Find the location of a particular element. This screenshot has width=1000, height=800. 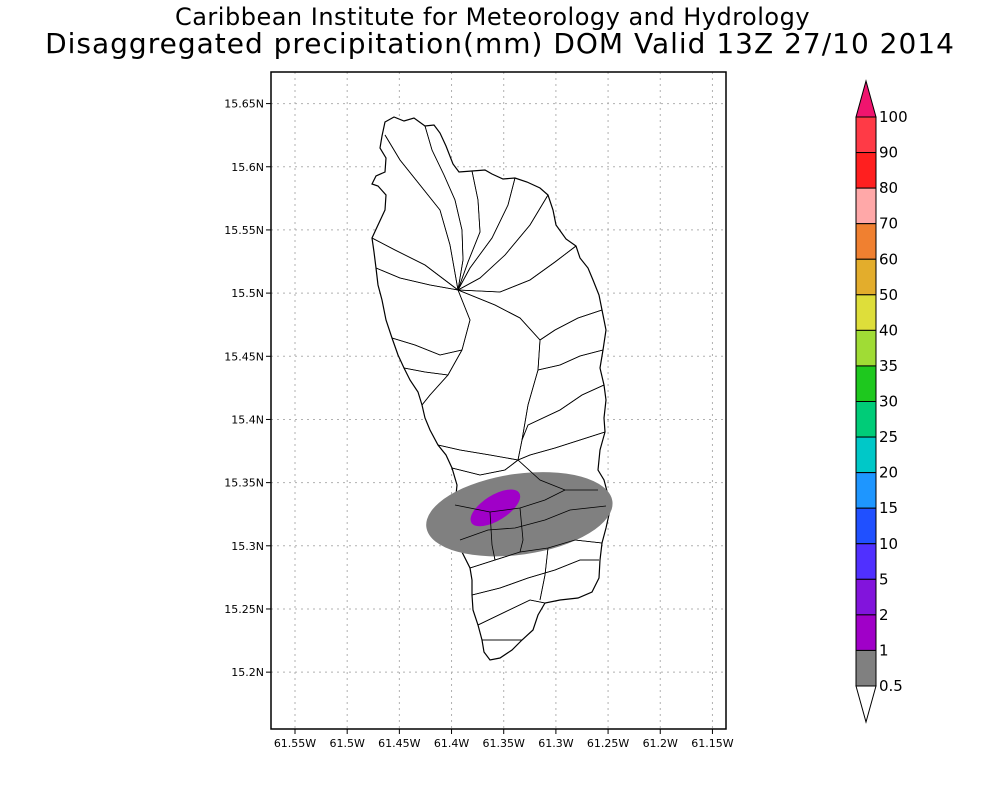

colorbar-label: 10 is located at coordinates (888, 544).